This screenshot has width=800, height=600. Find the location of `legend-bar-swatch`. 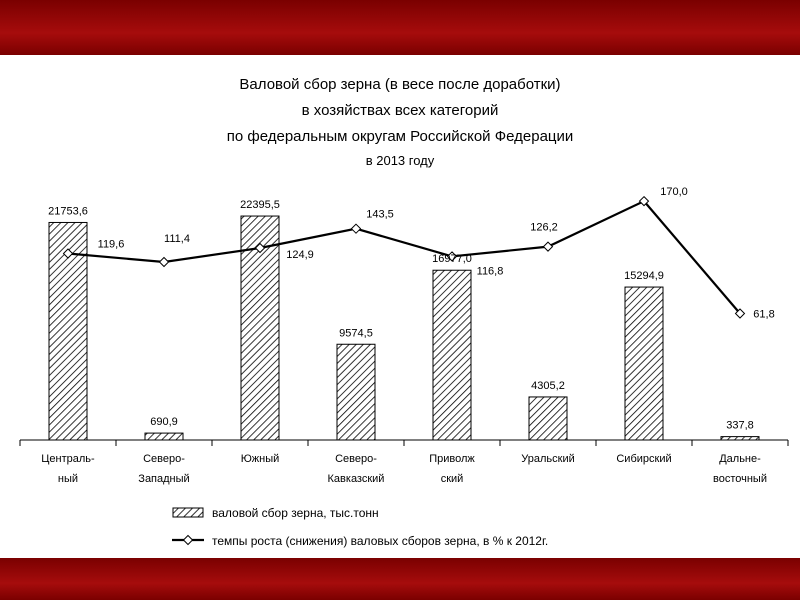

legend-bar-swatch is located at coordinates (188, 512).